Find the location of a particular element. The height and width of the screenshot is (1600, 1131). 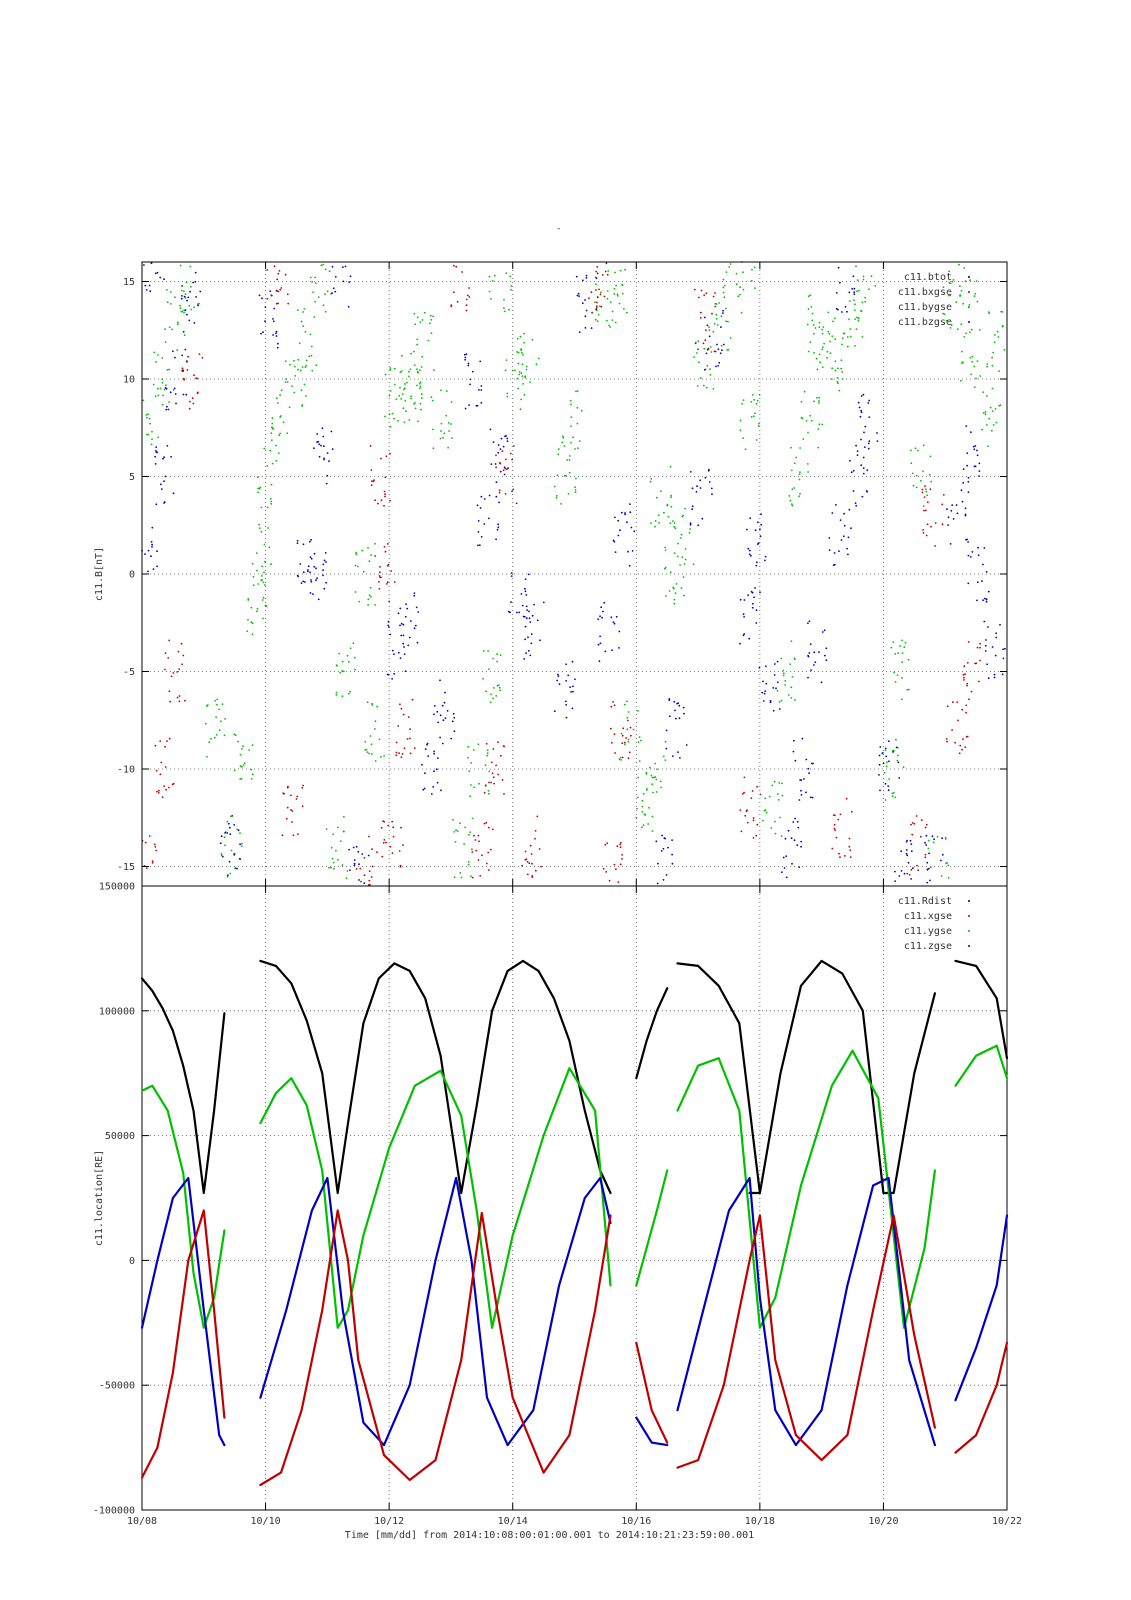

p1-legend-label: c11.bzgse is located at coordinates (925, 322).